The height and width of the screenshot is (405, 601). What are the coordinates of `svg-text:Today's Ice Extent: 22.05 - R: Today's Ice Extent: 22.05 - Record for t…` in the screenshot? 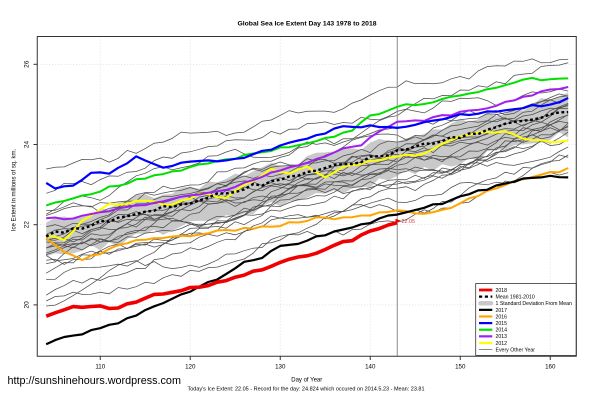 It's located at (305, 390).